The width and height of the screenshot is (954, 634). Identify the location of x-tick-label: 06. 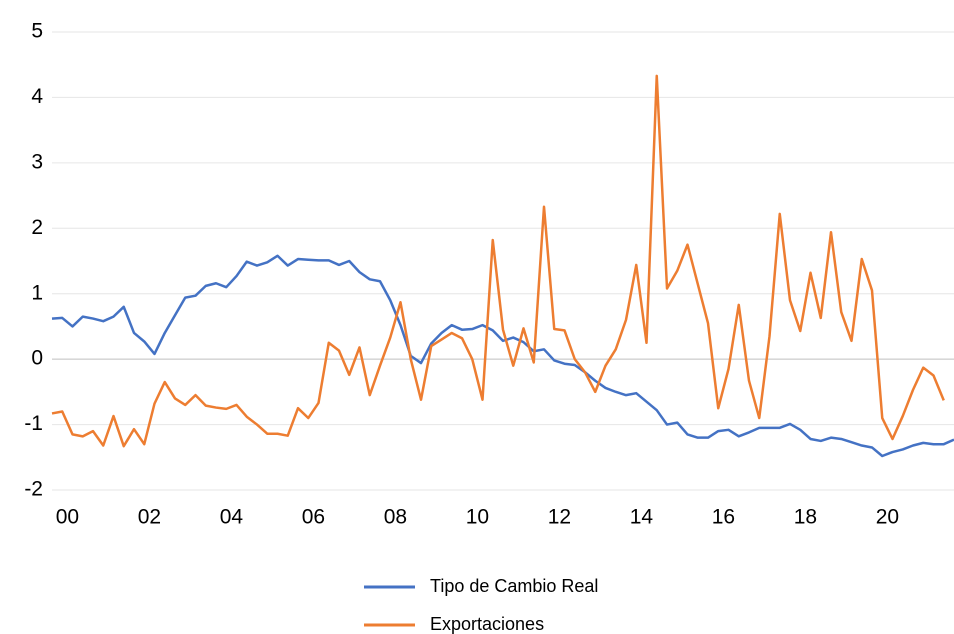
(313, 517).